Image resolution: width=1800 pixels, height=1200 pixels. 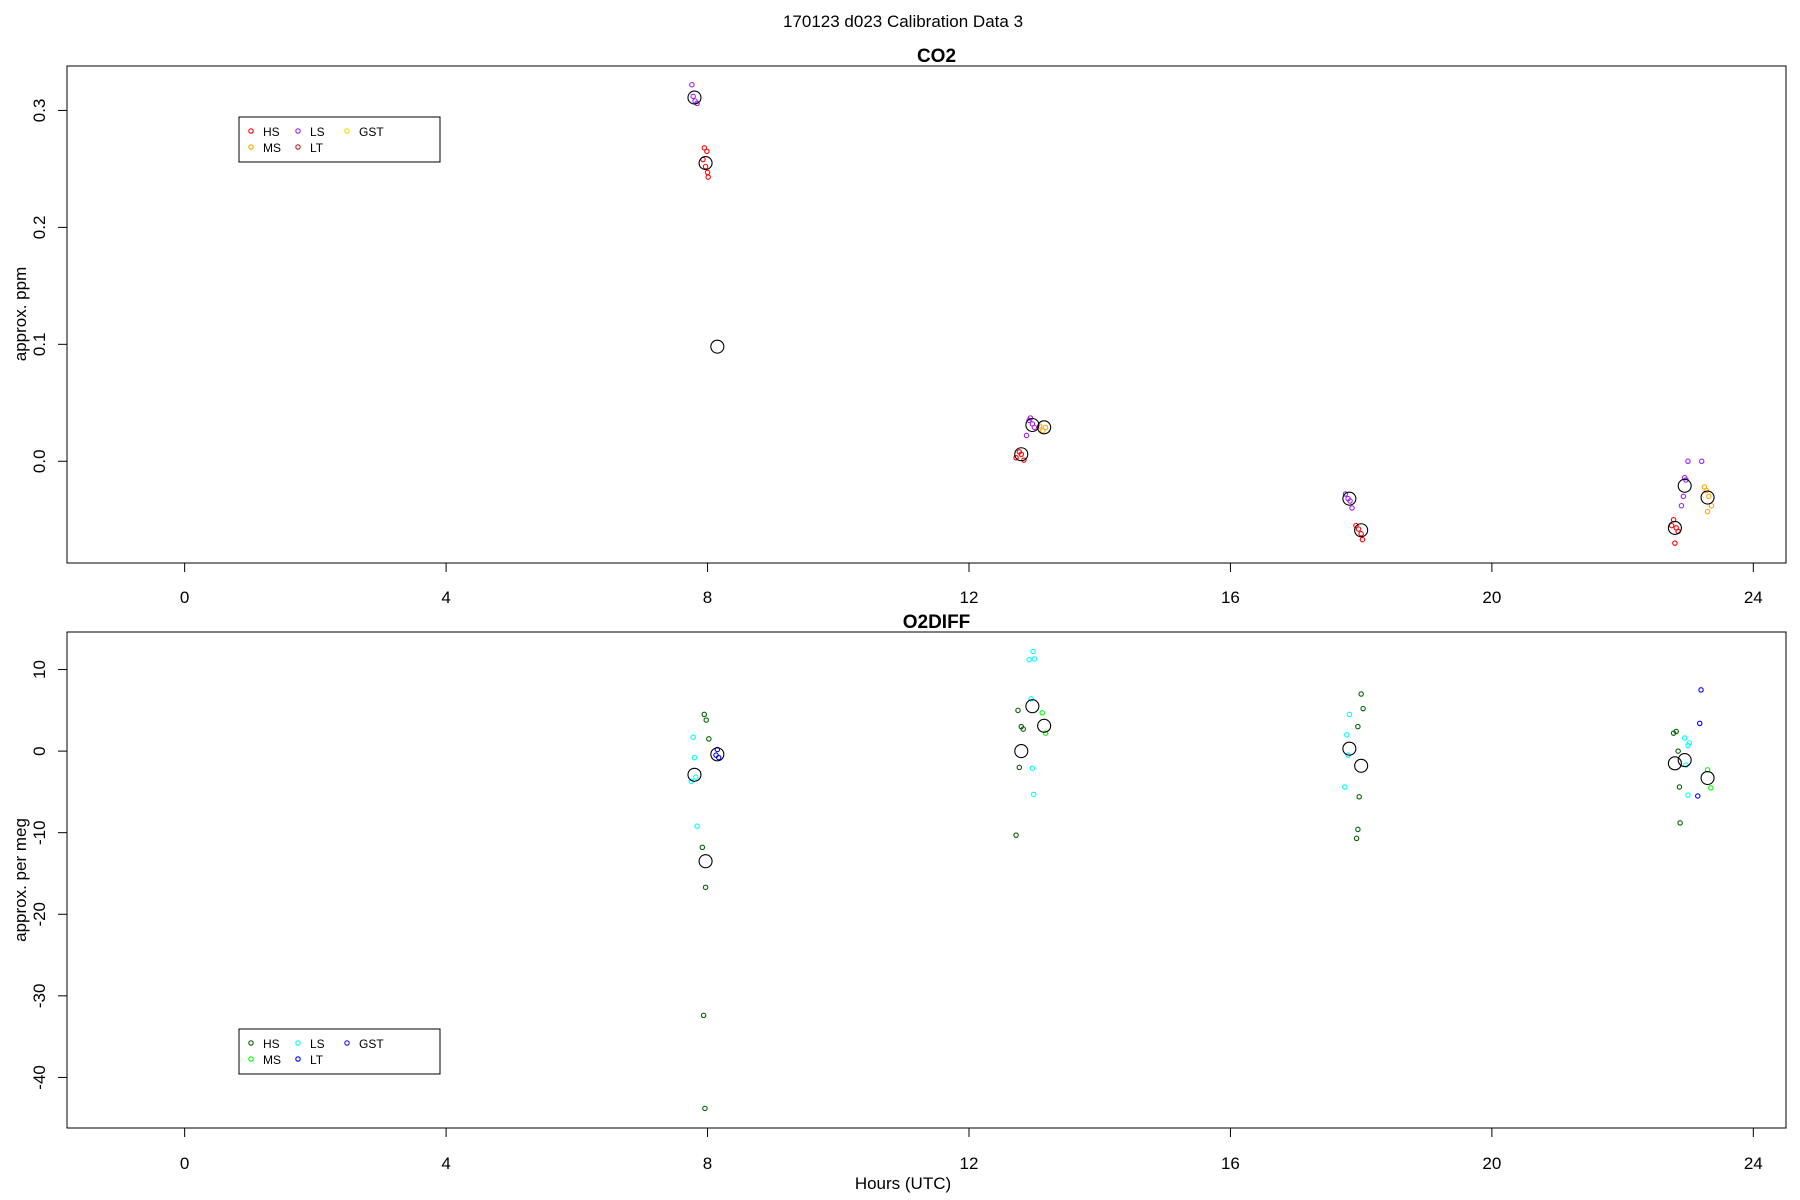 I want to click on legend-entry-lt: LT, so click(x=309, y=1060).